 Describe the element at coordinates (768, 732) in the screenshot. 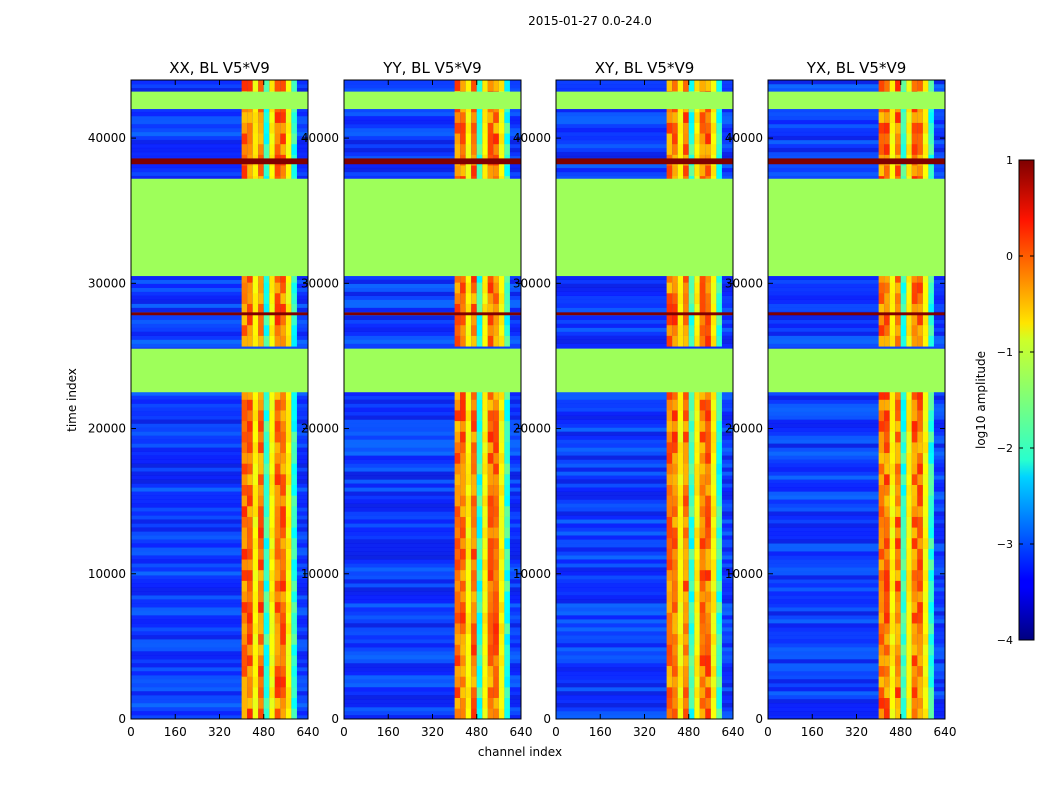

I see `x-tick-label: 0` at that location.